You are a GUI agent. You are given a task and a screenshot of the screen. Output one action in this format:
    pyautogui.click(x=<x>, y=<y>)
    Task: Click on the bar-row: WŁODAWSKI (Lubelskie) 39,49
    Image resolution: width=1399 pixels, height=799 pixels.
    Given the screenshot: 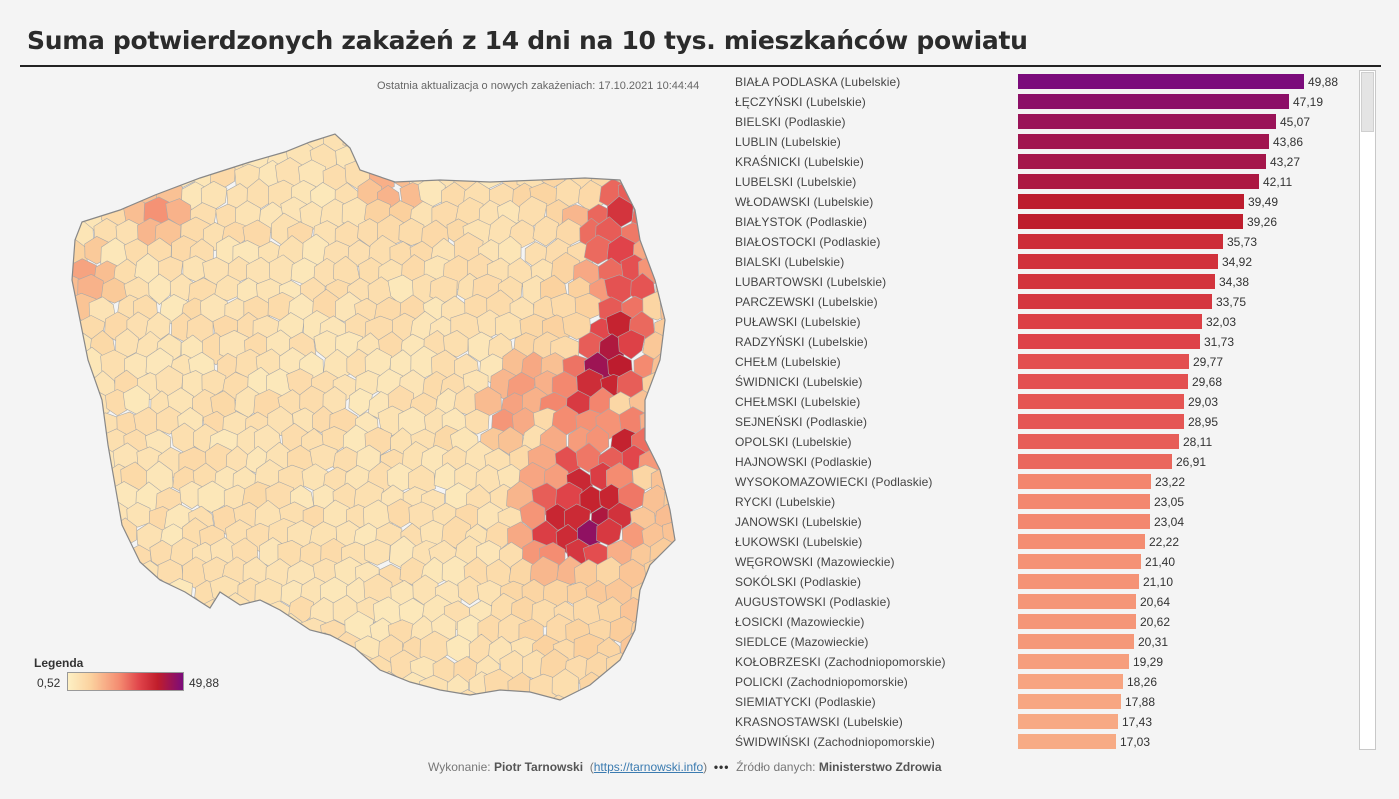 What is the action you would take?
    pyautogui.click(x=1045, y=202)
    